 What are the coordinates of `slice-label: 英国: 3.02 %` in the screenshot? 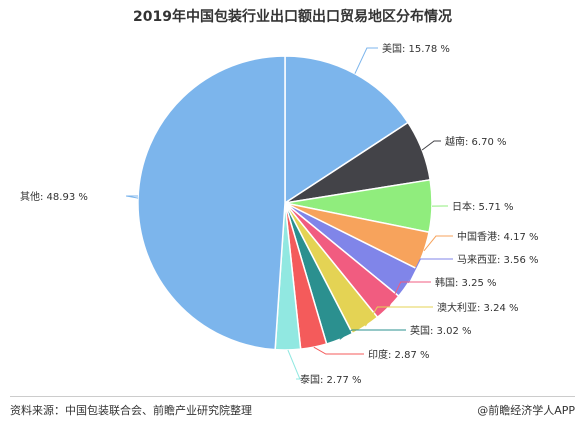 It's located at (441, 330).